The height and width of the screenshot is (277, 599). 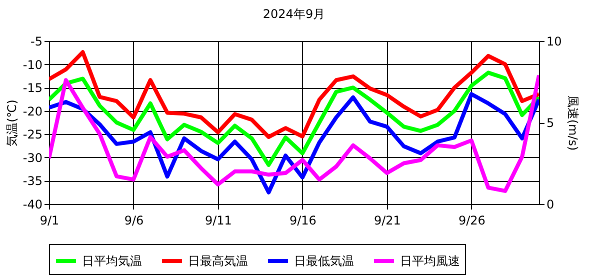 I want to click on y-tick-label: -40, so click(x=32, y=205).